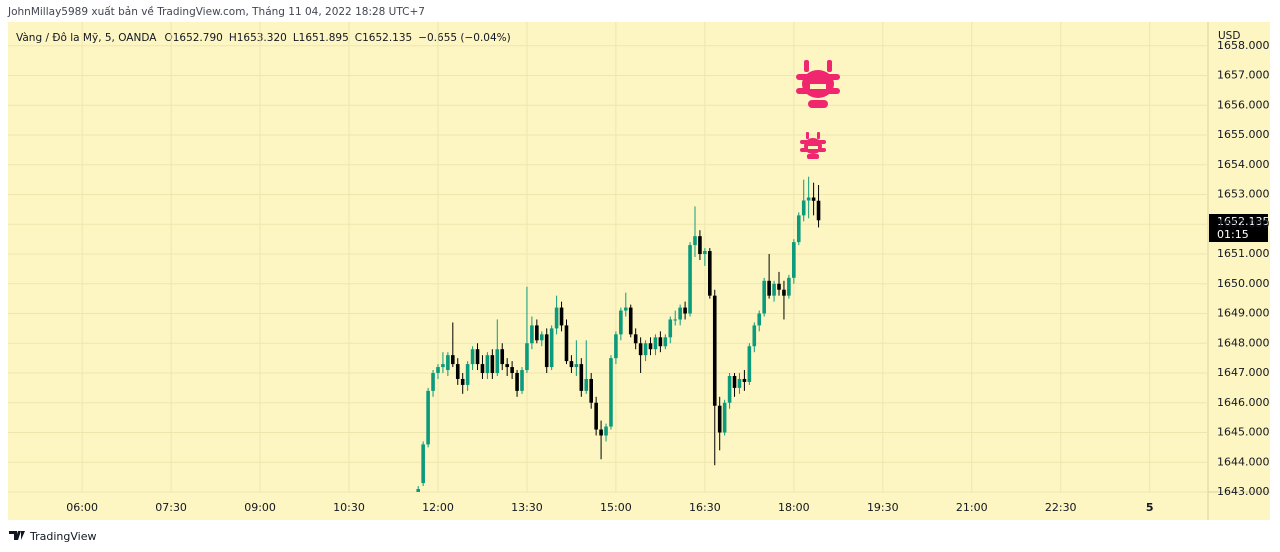  What do you see at coordinates (1243, 313) in the screenshot?
I see `y-tick-label: 1649.000` at bounding box center [1243, 313].